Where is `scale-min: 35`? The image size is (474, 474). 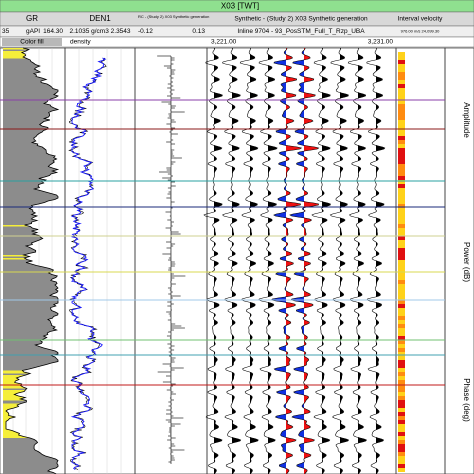 scale-min: 35 is located at coordinates (6, 31).